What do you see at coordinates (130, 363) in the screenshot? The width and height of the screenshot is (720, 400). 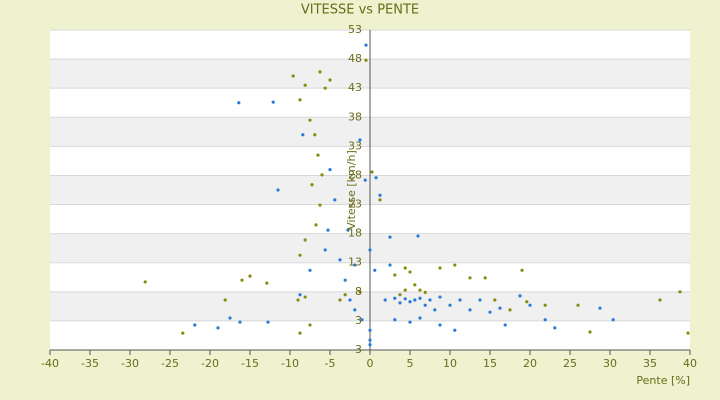 I see `x-tick-label: -30` at bounding box center [130, 363].